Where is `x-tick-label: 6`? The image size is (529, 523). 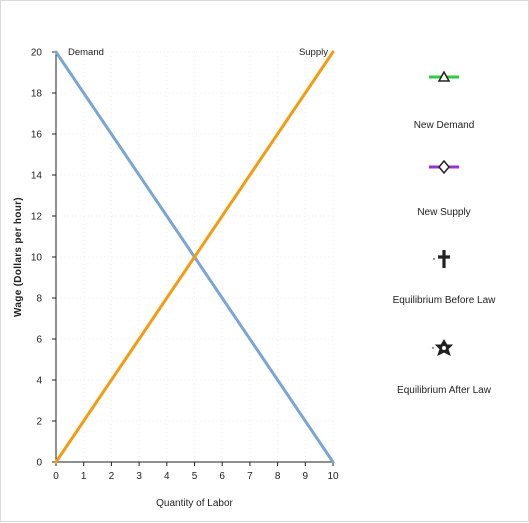 x-tick-label: 6 is located at coordinates (222, 476).